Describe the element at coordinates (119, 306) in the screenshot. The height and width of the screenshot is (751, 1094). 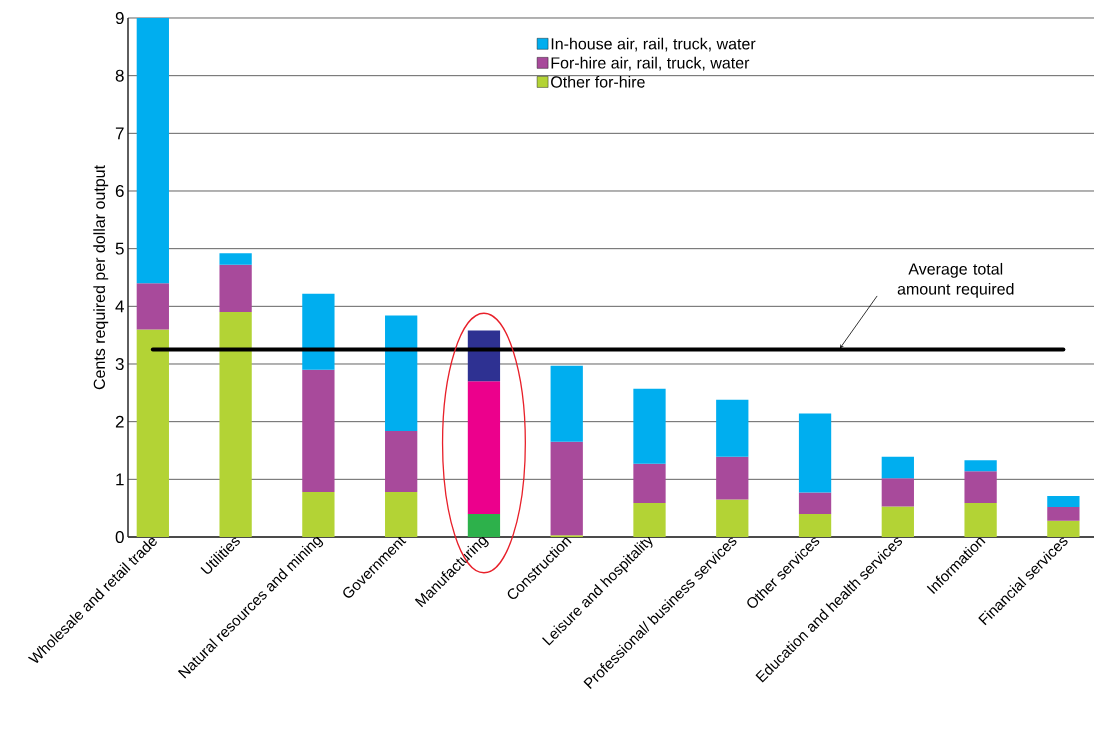
I see `y-tick-label: 4` at that location.